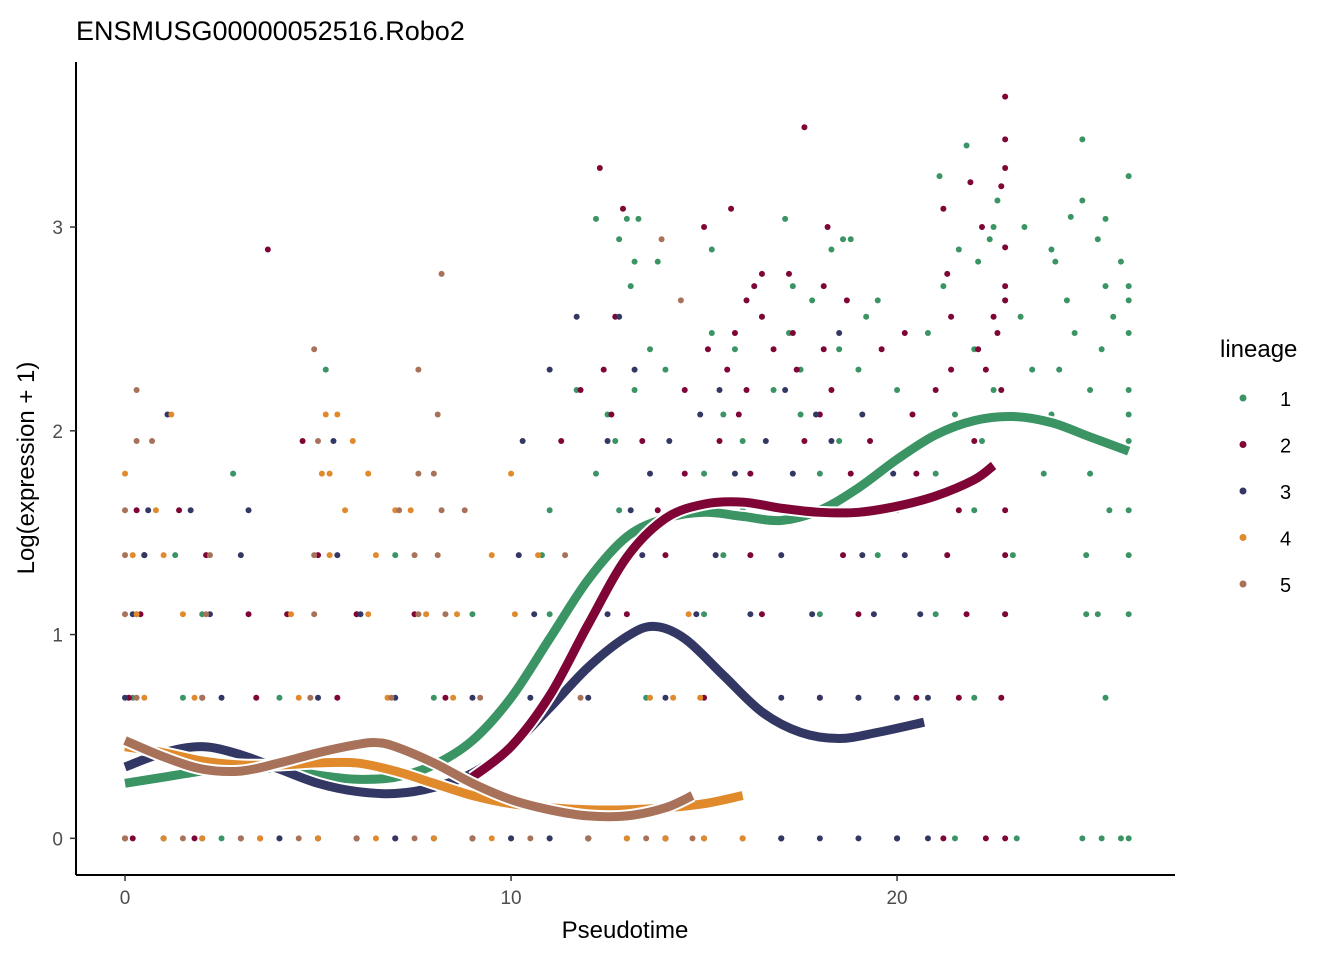  I want to click on x-tick-label: 10, so click(510, 898).